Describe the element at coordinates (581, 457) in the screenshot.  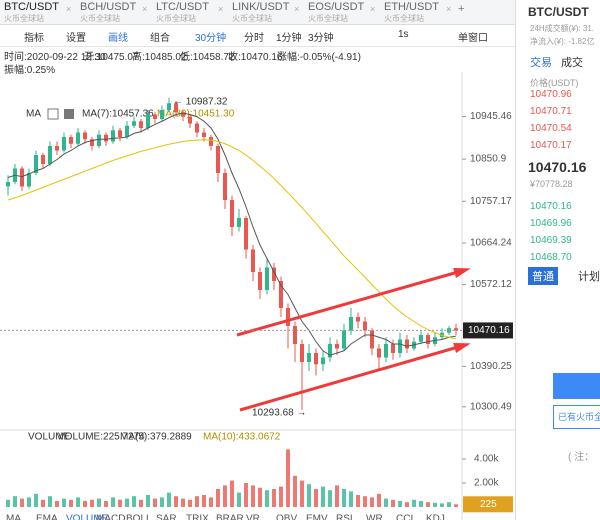
I see `hint: ( 注：` at that location.